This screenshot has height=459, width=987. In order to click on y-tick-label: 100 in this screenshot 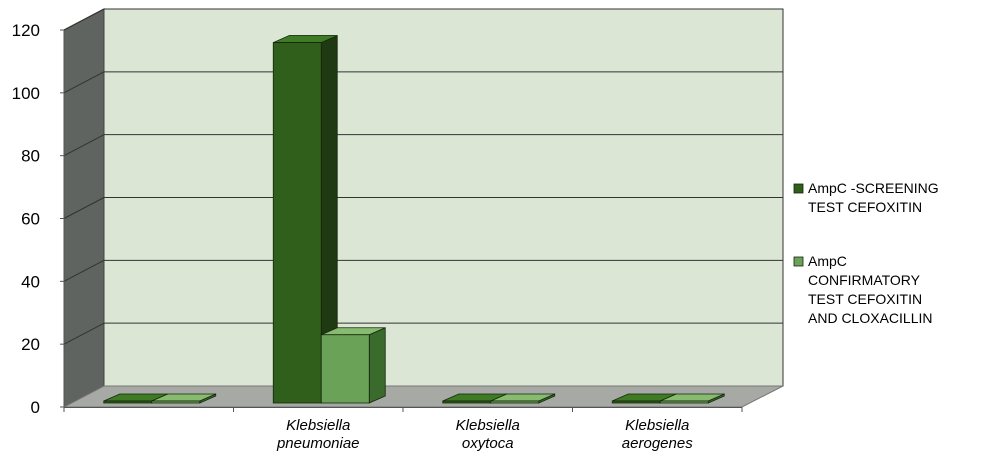, I will do `click(26, 93)`.